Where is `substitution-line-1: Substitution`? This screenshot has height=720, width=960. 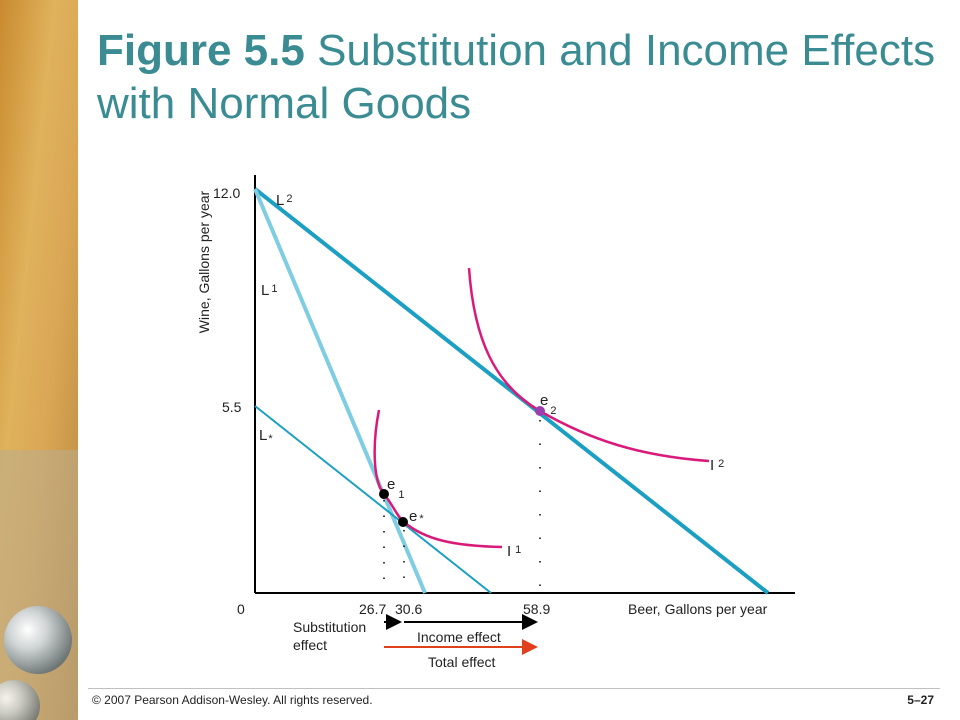 substitution-line-1: Substitution is located at coordinates (329, 627).